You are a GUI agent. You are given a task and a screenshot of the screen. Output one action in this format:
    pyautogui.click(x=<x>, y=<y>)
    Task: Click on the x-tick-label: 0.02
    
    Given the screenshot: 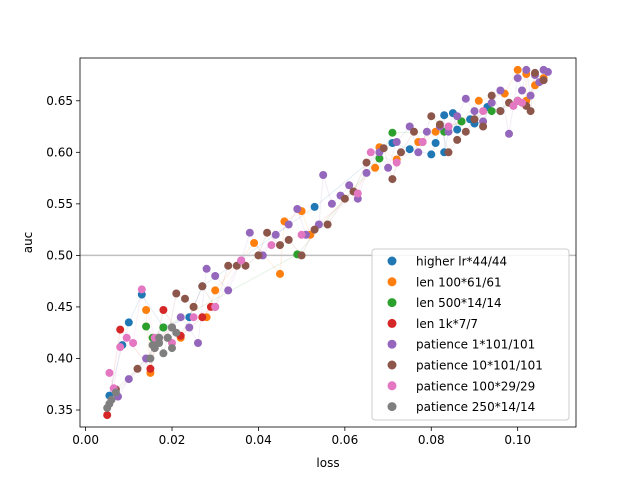 What is the action you would take?
    pyautogui.click(x=172, y=440)
    